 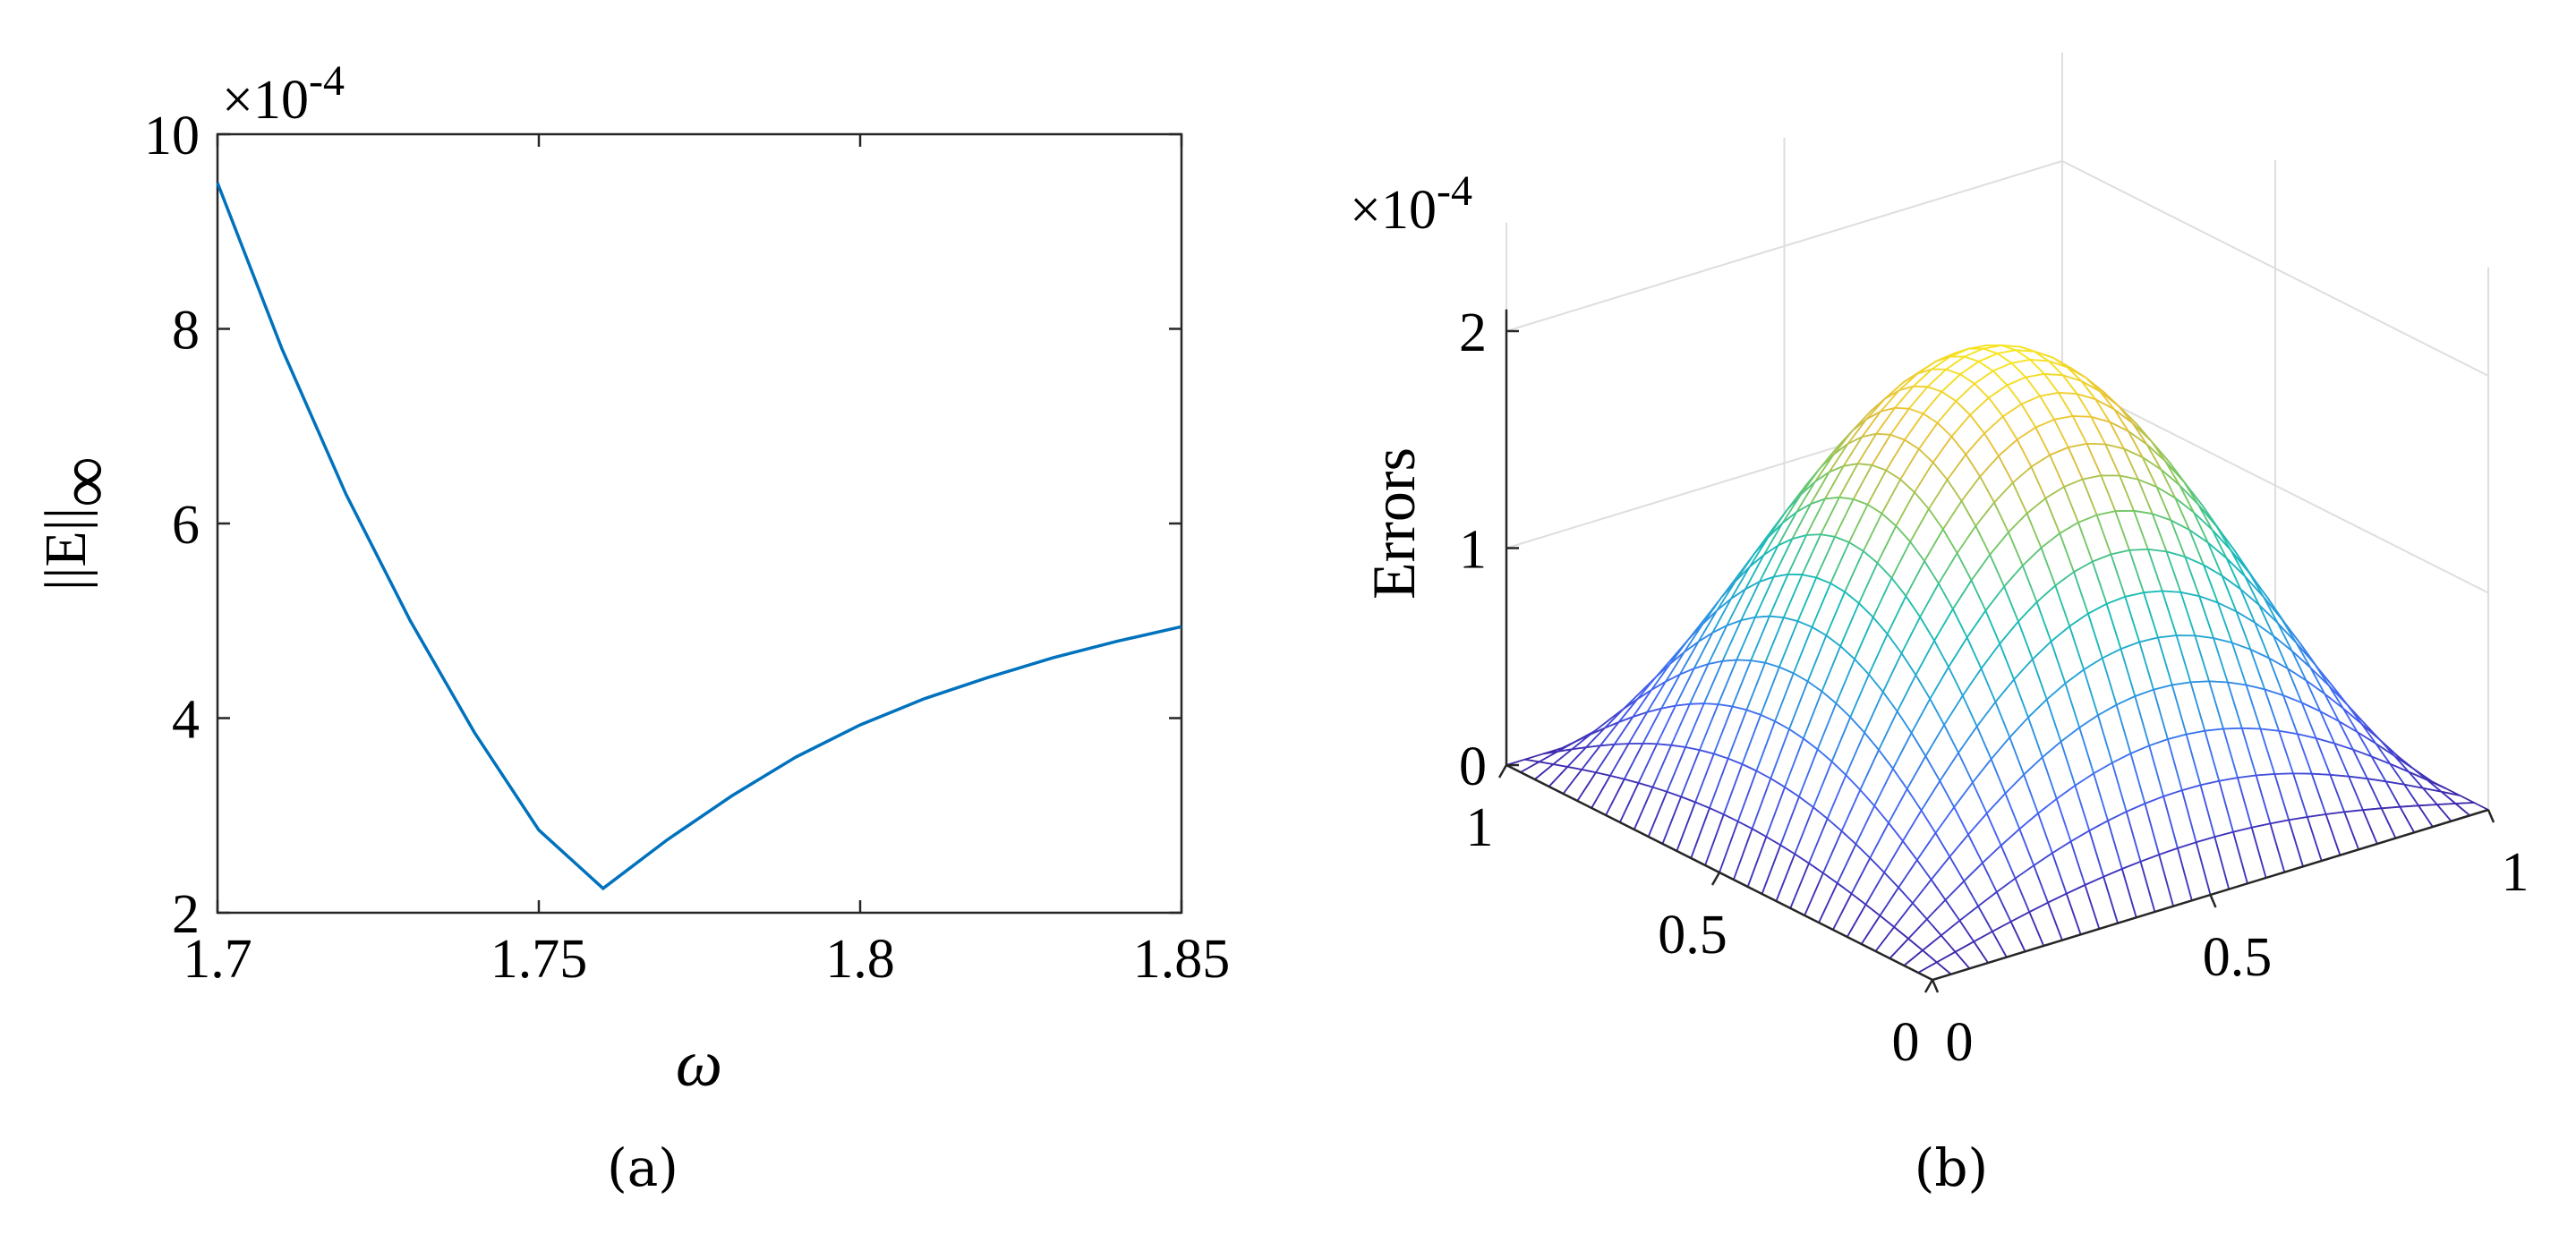 I want to click on z-axis-label: Errors, so click(x=1394, y=524).